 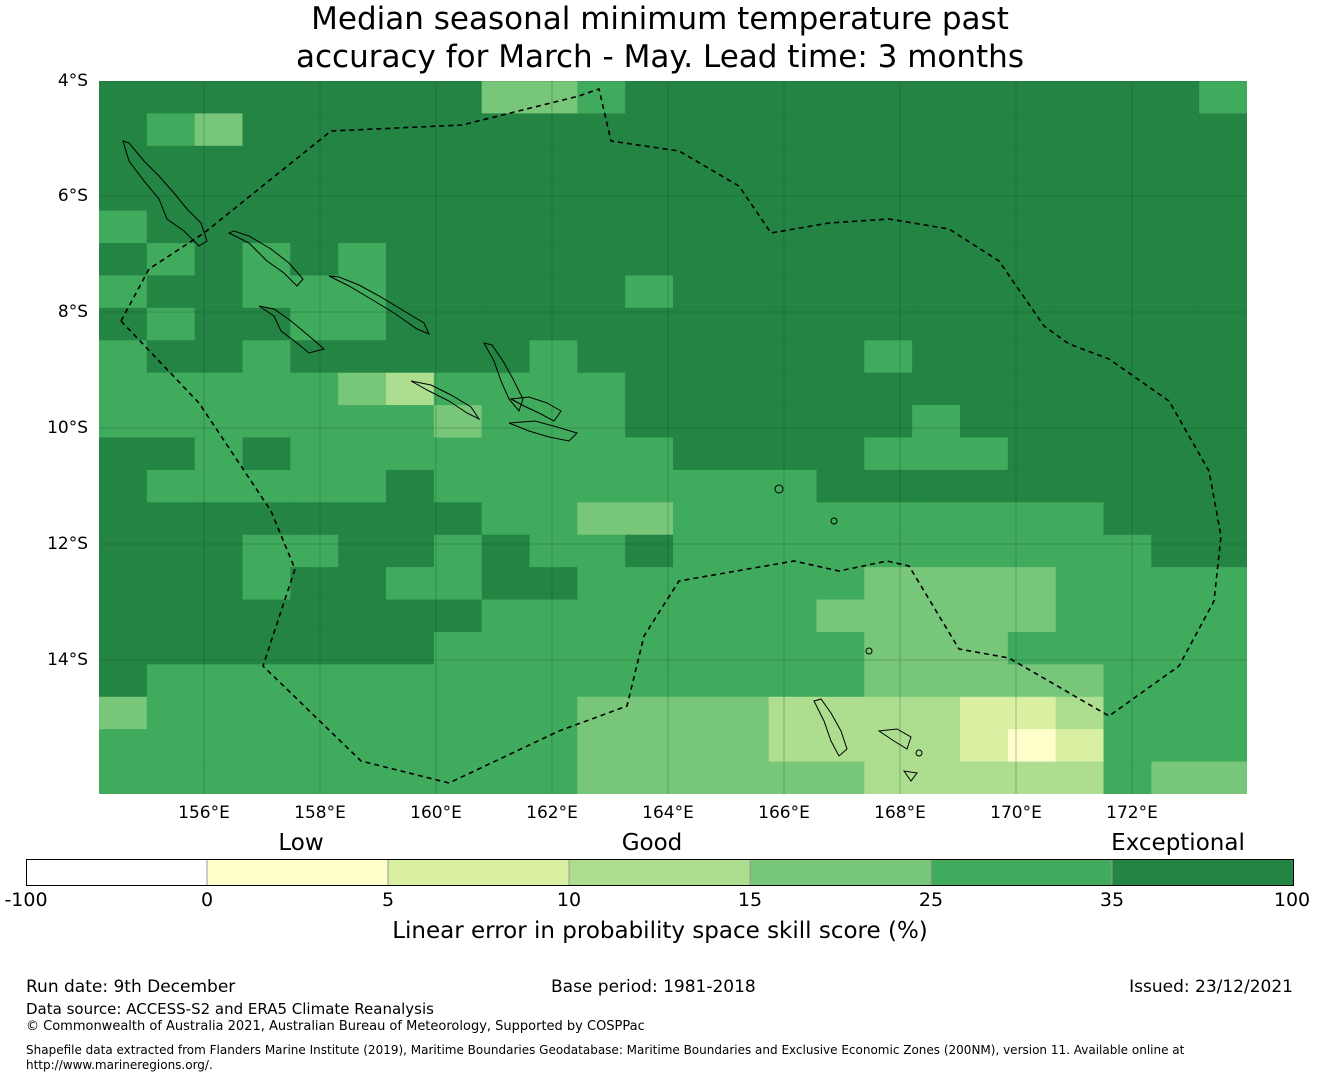 What do you see at coordinates (552, 813) in the screenshot?
I see `lon-label-162e: 162°E` at bounding box center [552, 813].